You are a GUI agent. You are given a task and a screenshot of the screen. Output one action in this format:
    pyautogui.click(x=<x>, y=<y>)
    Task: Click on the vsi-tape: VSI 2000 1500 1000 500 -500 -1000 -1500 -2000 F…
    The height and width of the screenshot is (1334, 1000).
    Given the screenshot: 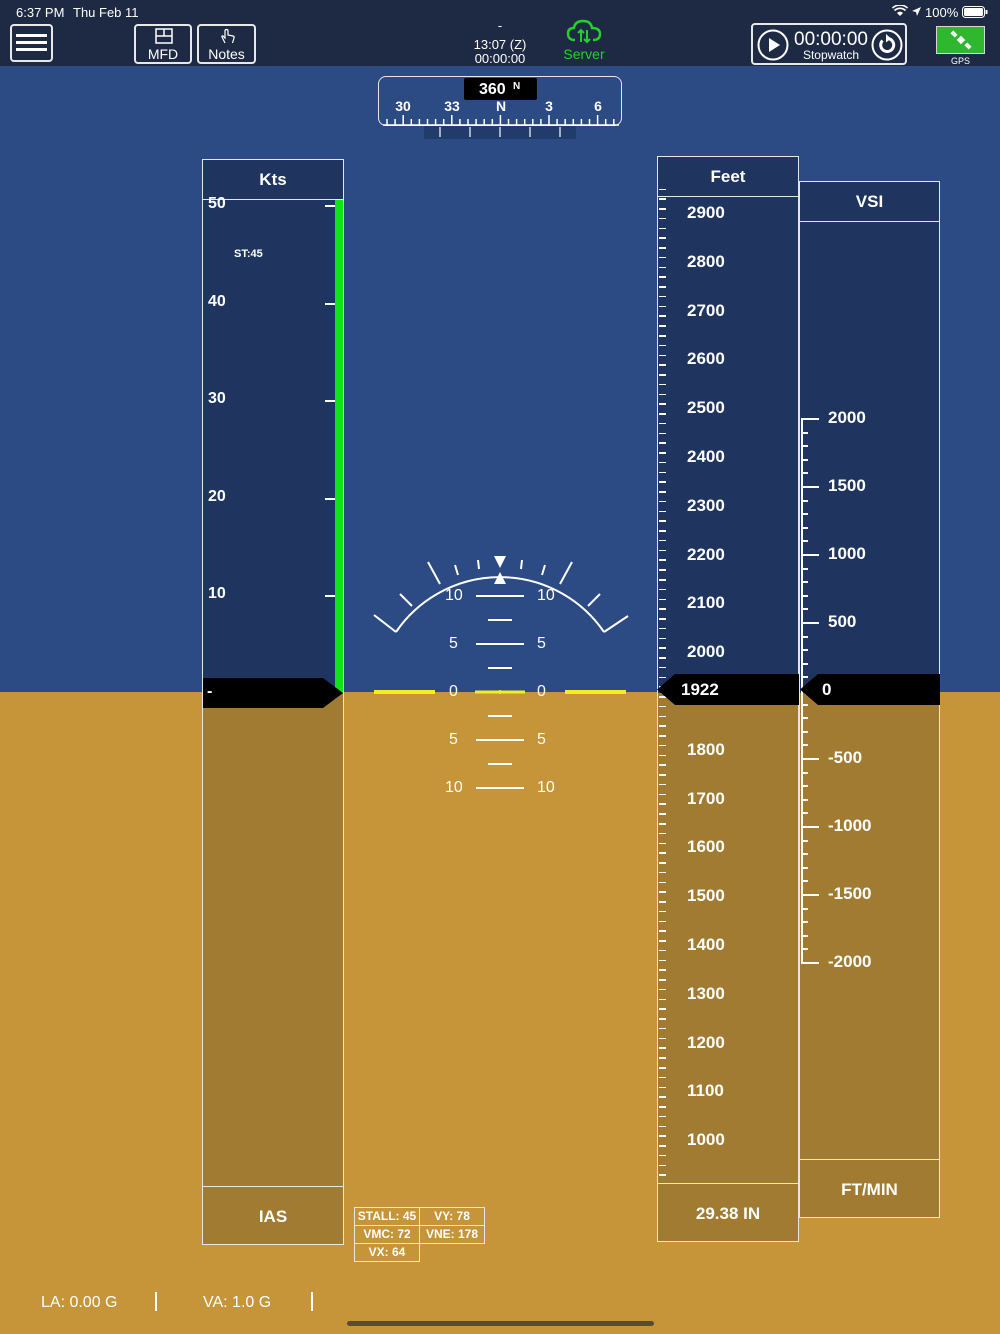 What is the action you would take?
    pyautogui.click(x=869, y=699)
    